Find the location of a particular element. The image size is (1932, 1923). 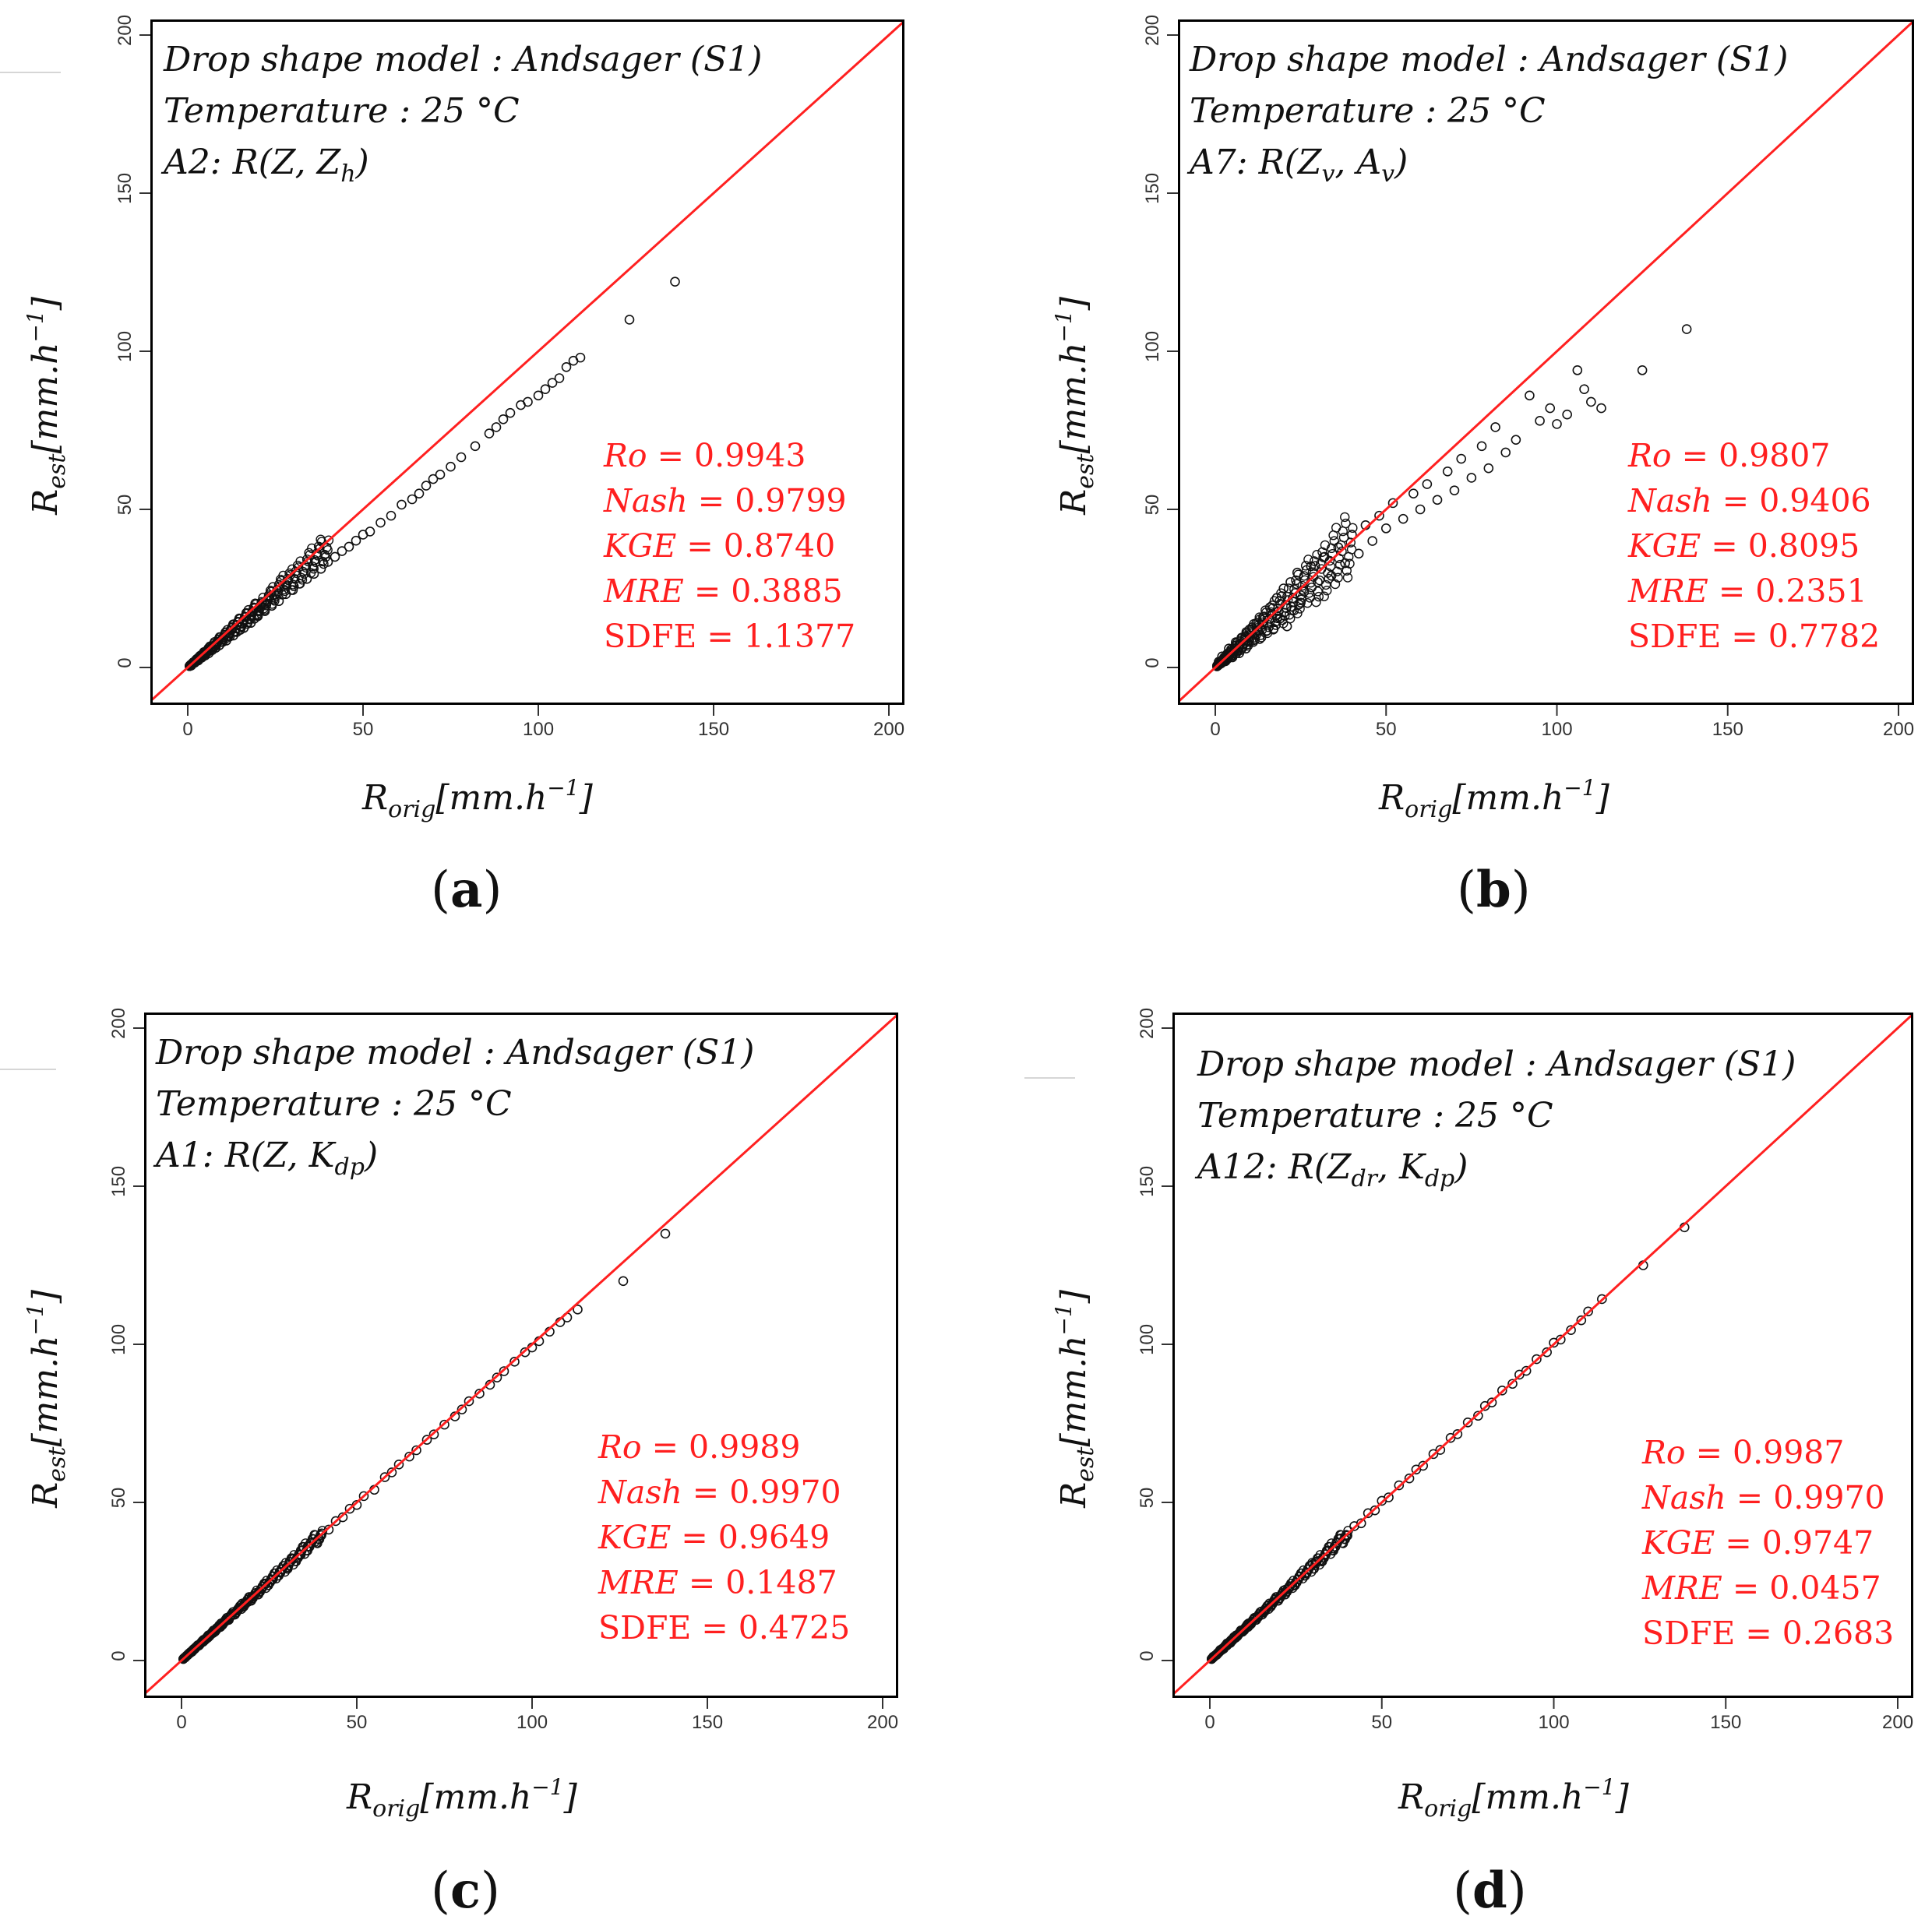

x-tick-label: 200 is located at coordinates (1899, 729).